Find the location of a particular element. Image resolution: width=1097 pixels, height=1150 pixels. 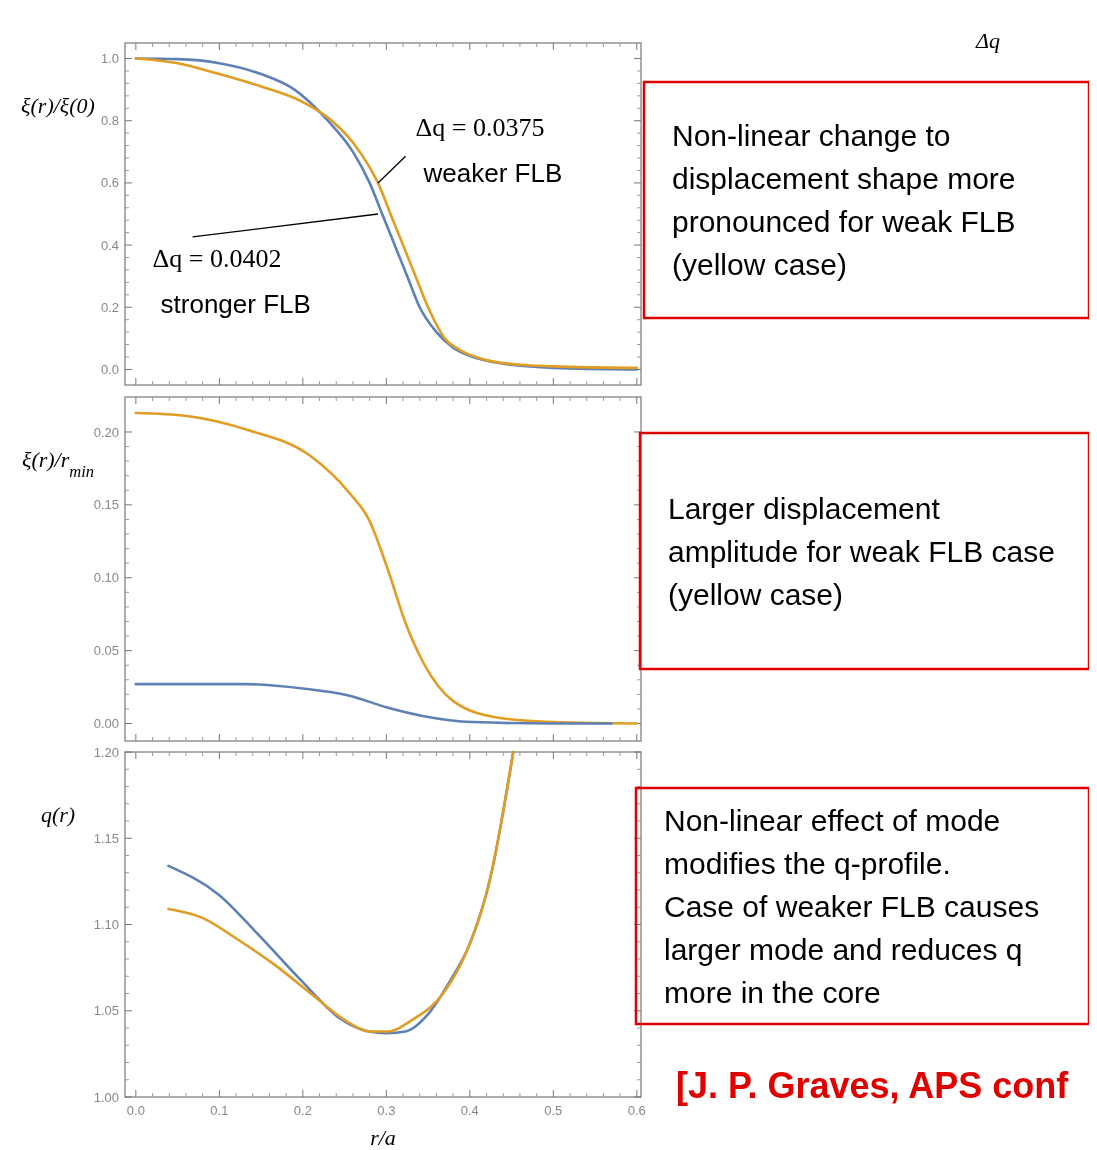

y-tick-label: 1.00 is located at coordinates (106, 1097).